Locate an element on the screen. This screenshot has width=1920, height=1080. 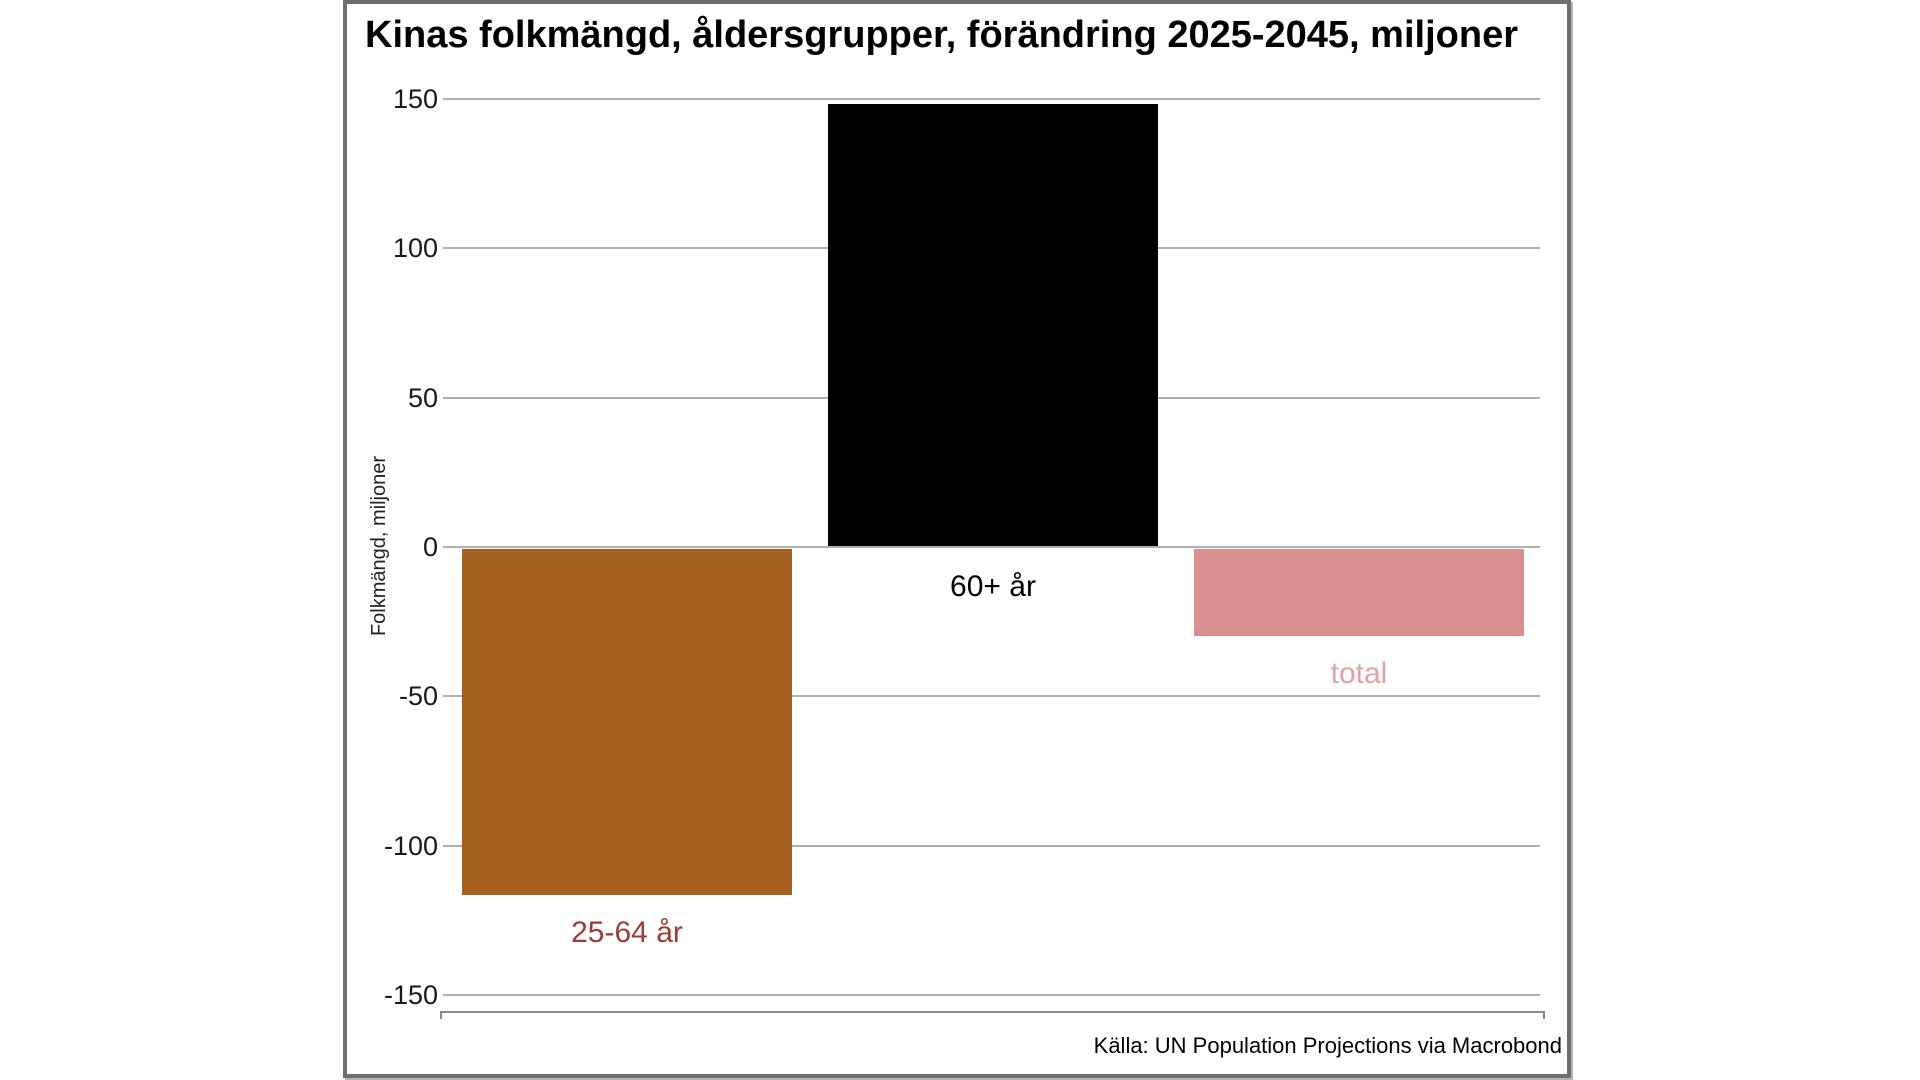
bar-label-25-64-r: 25-64 år is located at coordinates (627, 932).